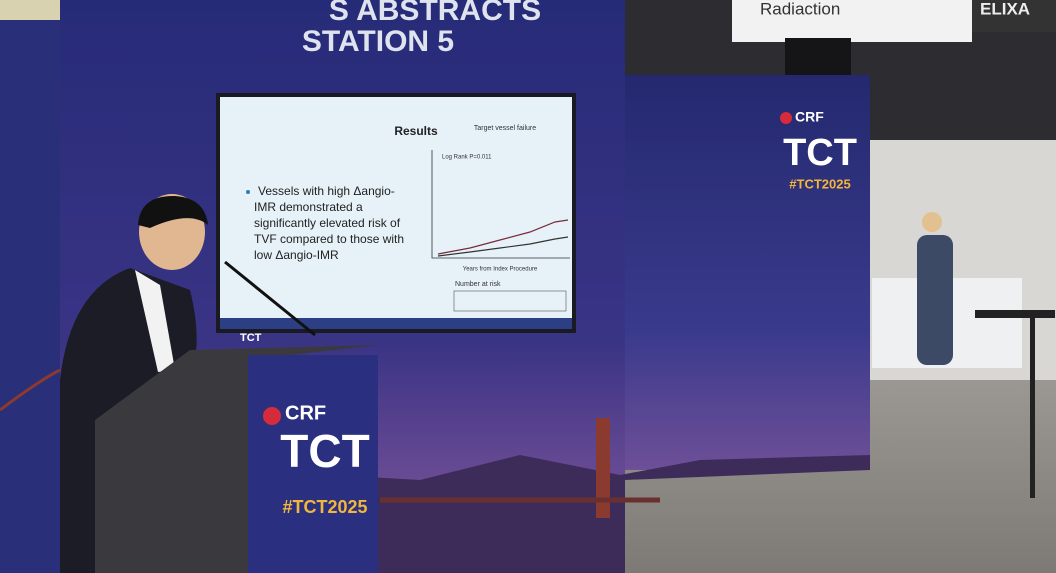  Describe the element at coordinates (1032, 408) in the screenshot. I see `table-leg` at that location.